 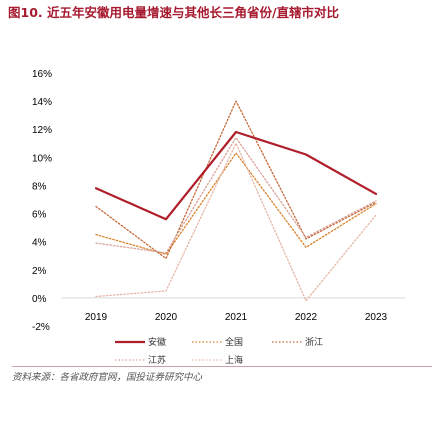 I want to click on y-tick-label: 2%, so click(x=39, y=271).